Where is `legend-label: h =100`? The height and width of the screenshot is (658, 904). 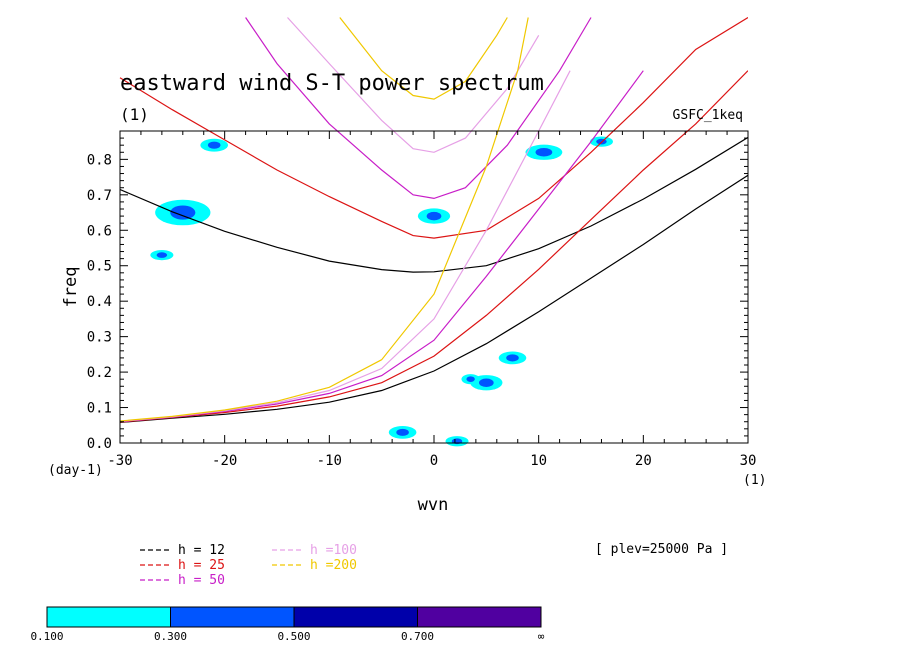
legend-label: h =100 is located at coordinates (333, 550).